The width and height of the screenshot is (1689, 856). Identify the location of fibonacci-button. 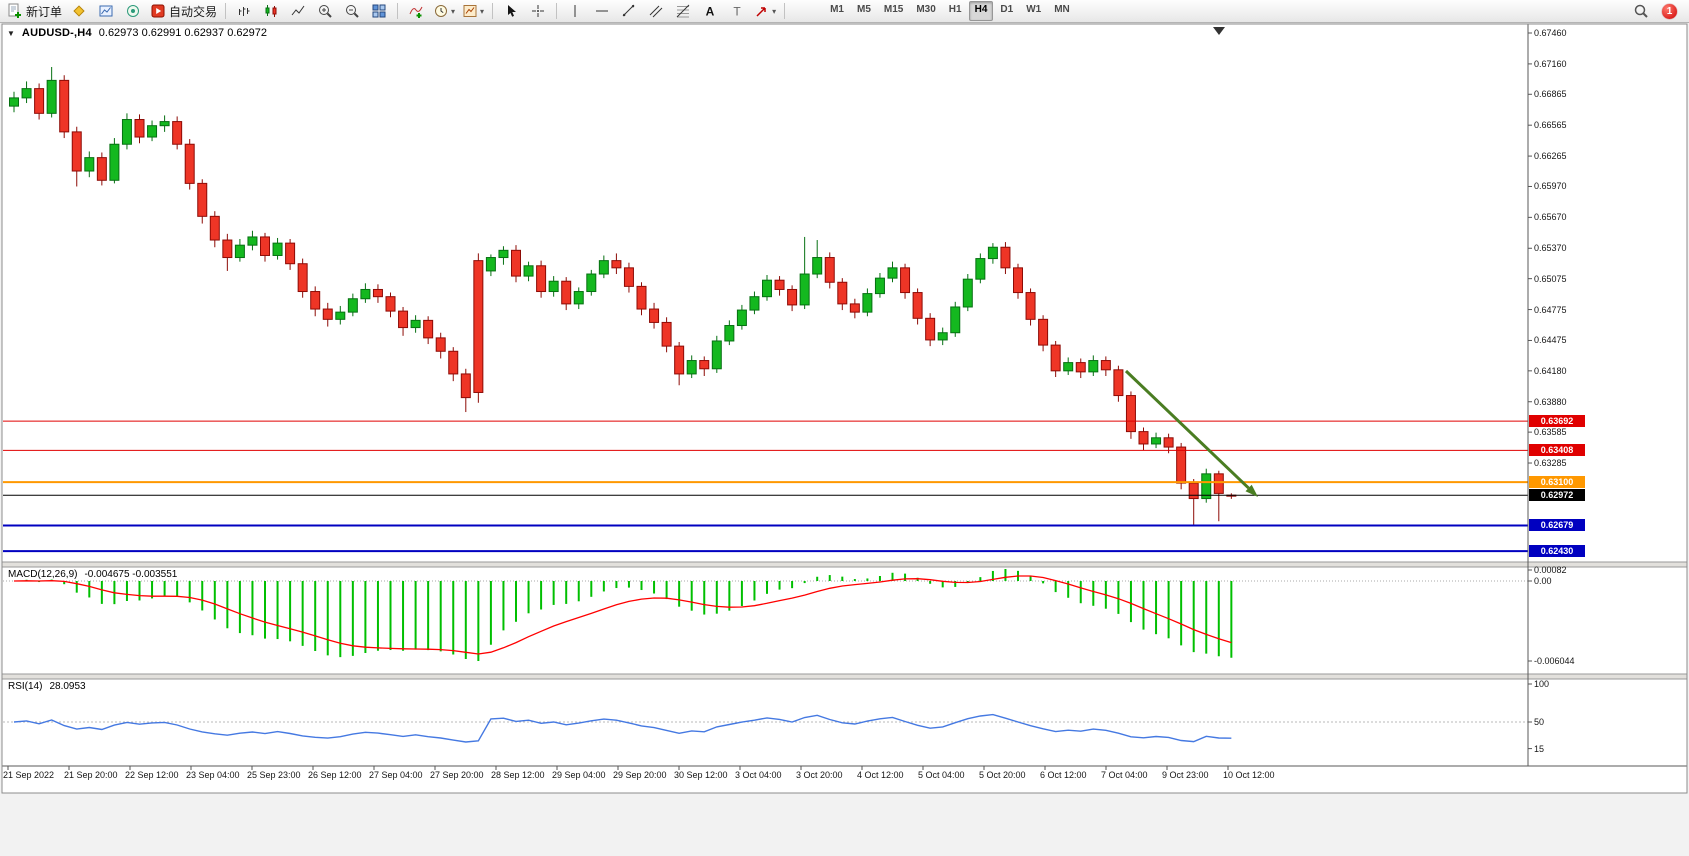
(683, 11).